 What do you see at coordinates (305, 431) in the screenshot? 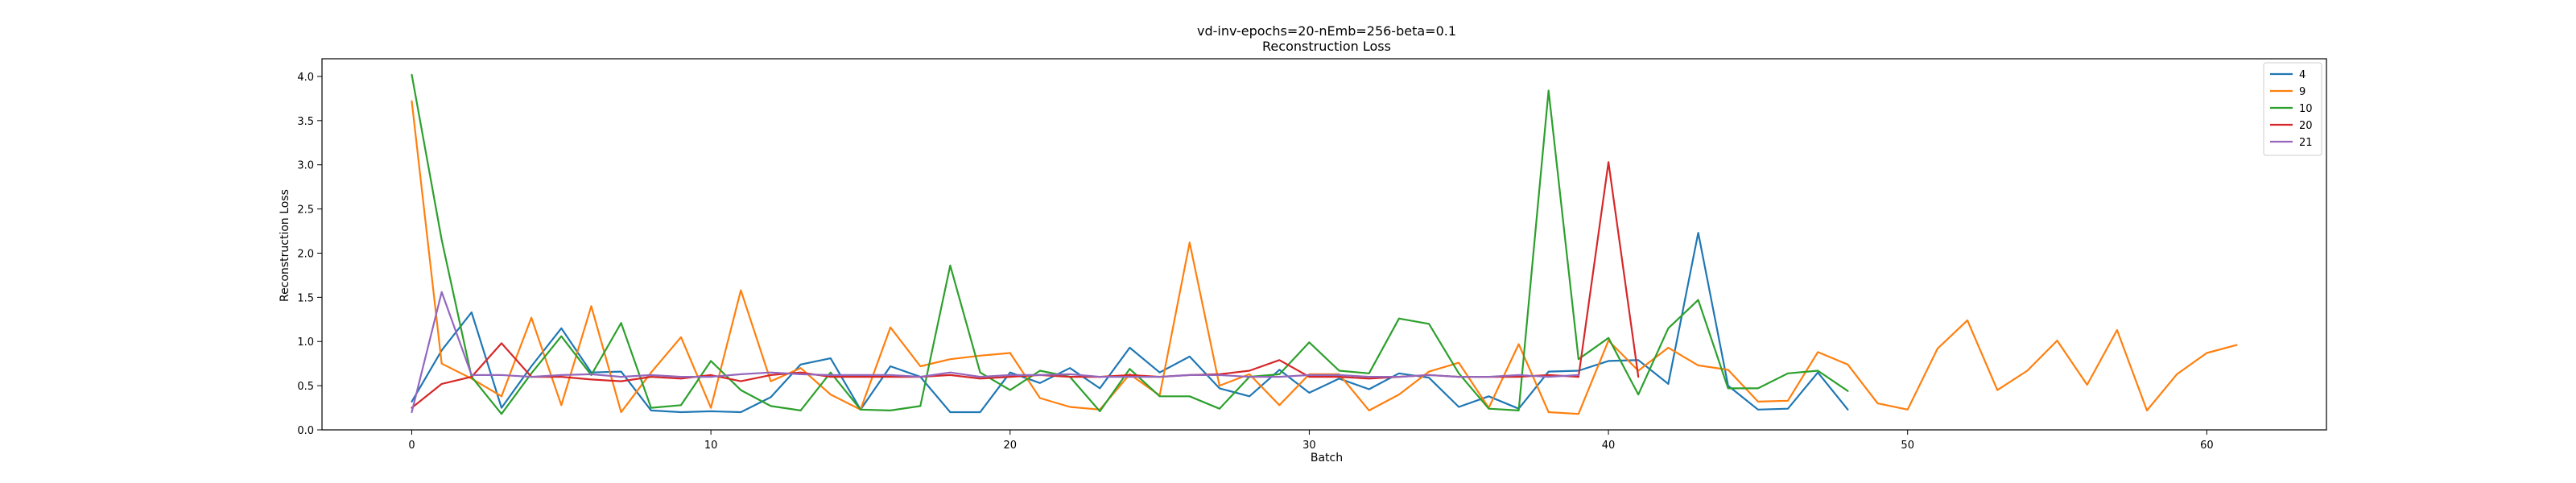
I see `y-tick-label: 0.0` at bounding box center [305, 431].